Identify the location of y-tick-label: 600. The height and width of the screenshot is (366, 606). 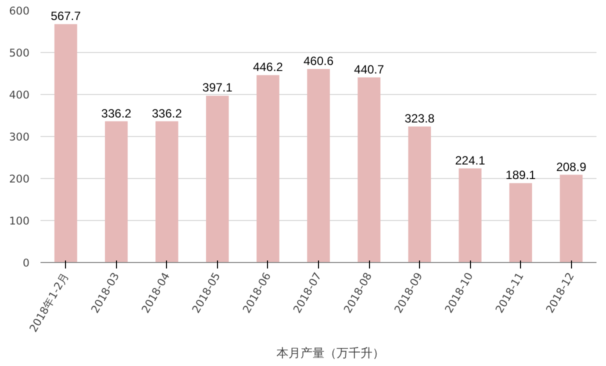
(19, 11).